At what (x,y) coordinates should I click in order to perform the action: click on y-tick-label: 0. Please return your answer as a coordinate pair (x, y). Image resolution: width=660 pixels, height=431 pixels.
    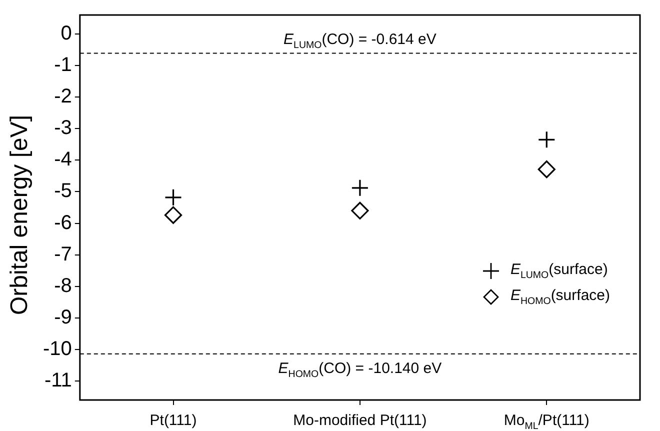
    Looking at the image, I should click on (66, 33).